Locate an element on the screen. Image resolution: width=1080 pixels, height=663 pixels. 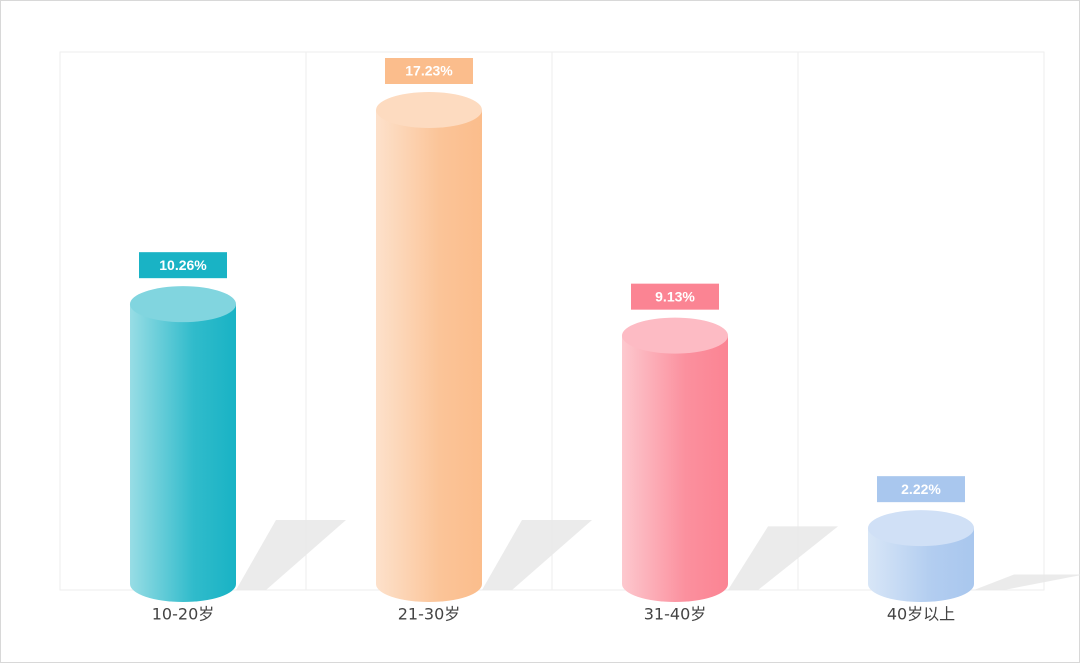
value-label: 17.23% is located at coordinates (429, 71).